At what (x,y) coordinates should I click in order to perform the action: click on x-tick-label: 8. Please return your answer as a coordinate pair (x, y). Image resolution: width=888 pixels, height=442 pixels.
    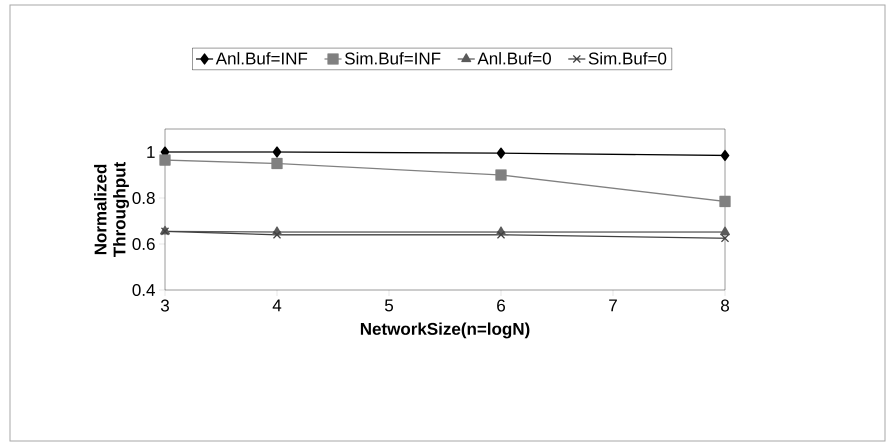
    Looking at the image, I should click on (725, 306).